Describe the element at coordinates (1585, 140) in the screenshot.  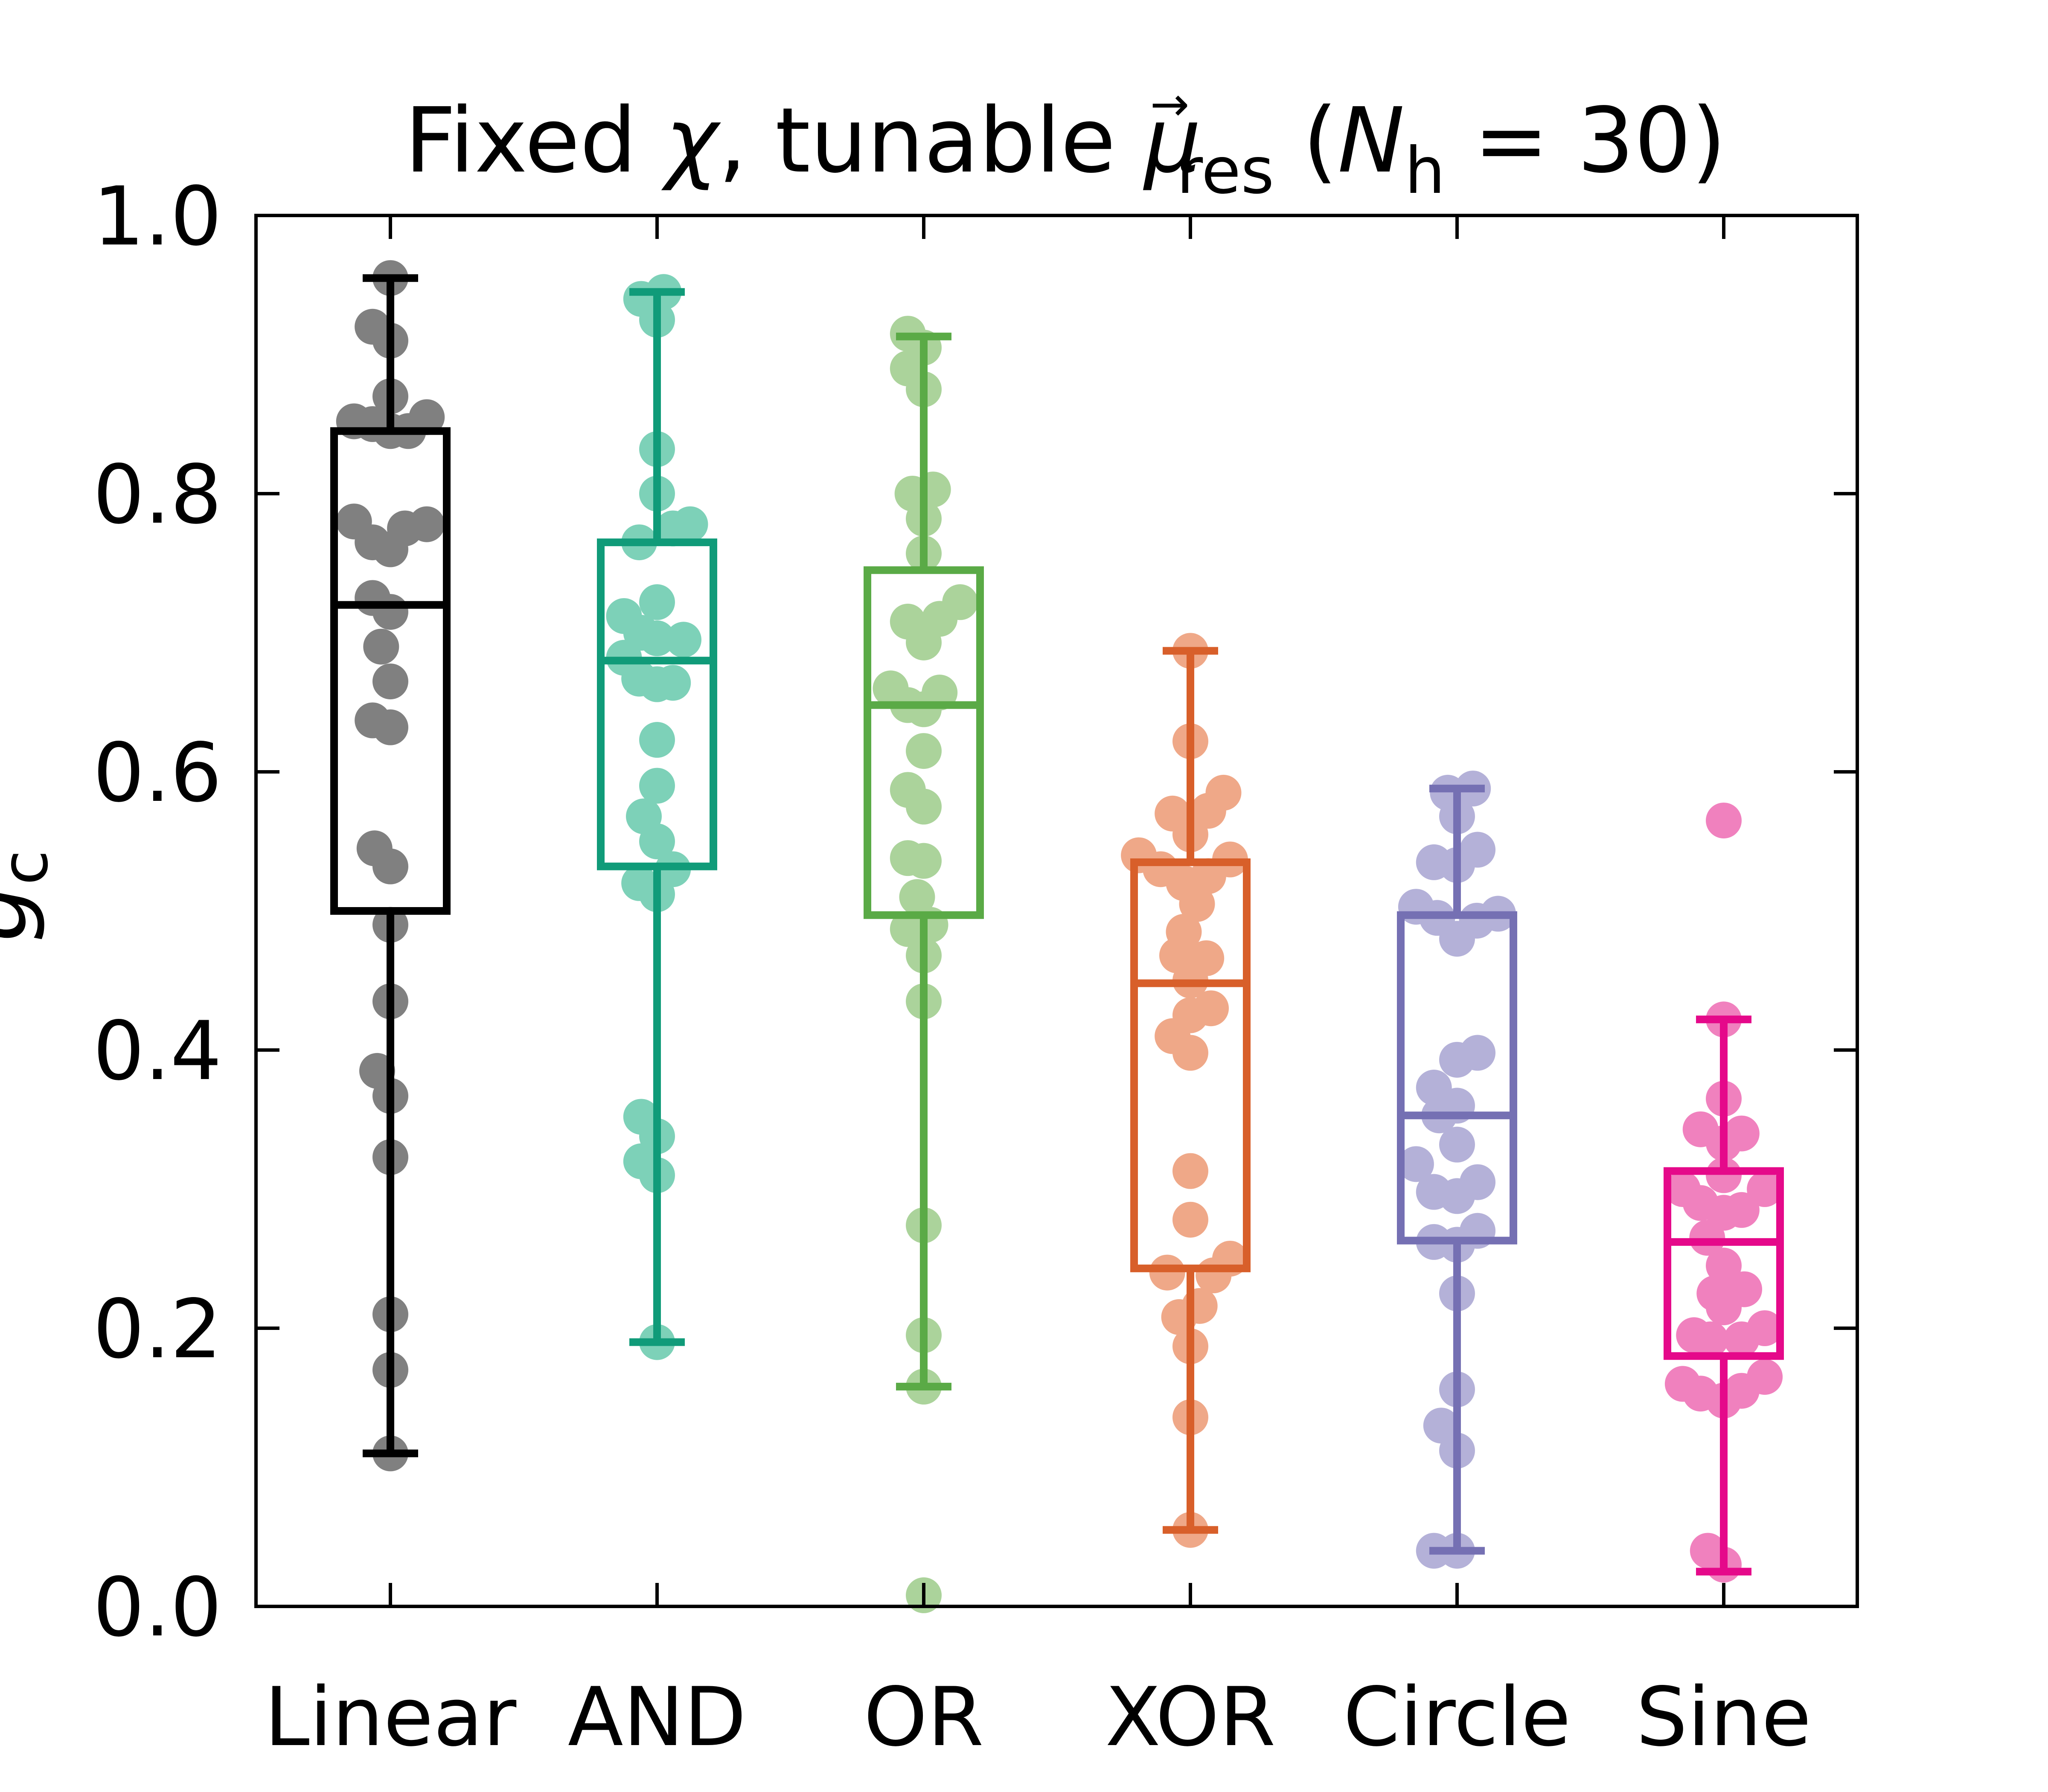
I see `title-eq: = 30)` at that location.